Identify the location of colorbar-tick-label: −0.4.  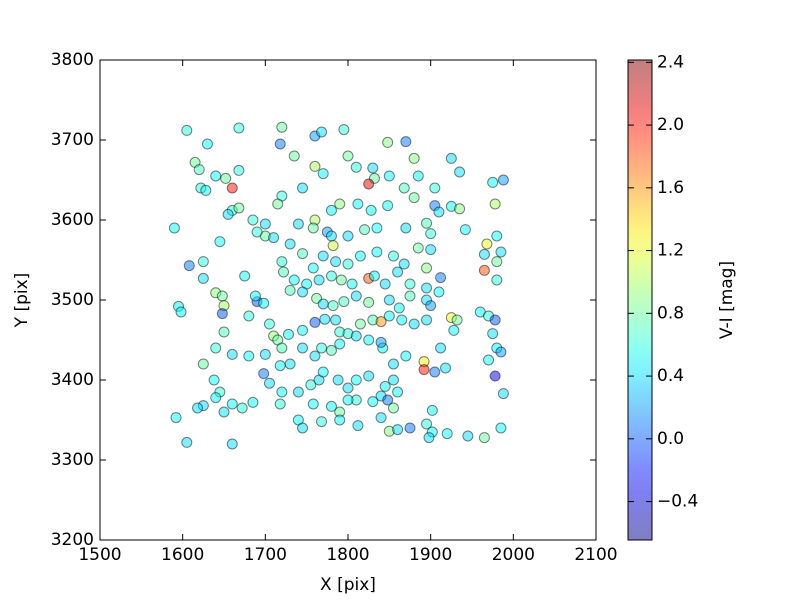
(677, 502).